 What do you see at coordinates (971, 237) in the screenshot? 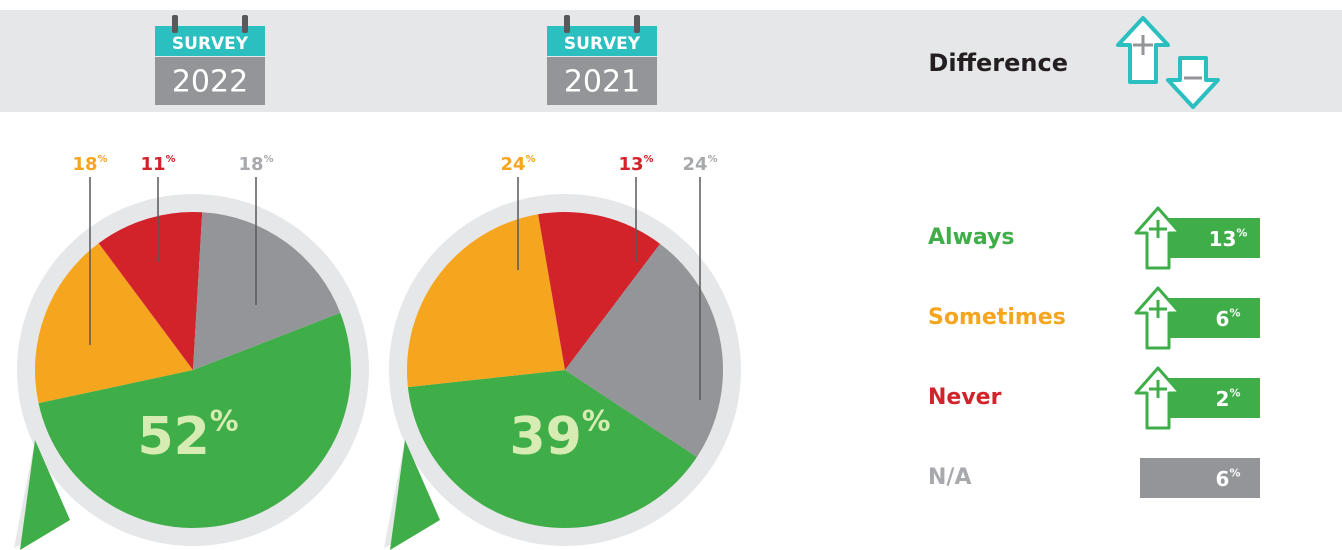
I see `category-label: Always` at bounding box center [971, 237].